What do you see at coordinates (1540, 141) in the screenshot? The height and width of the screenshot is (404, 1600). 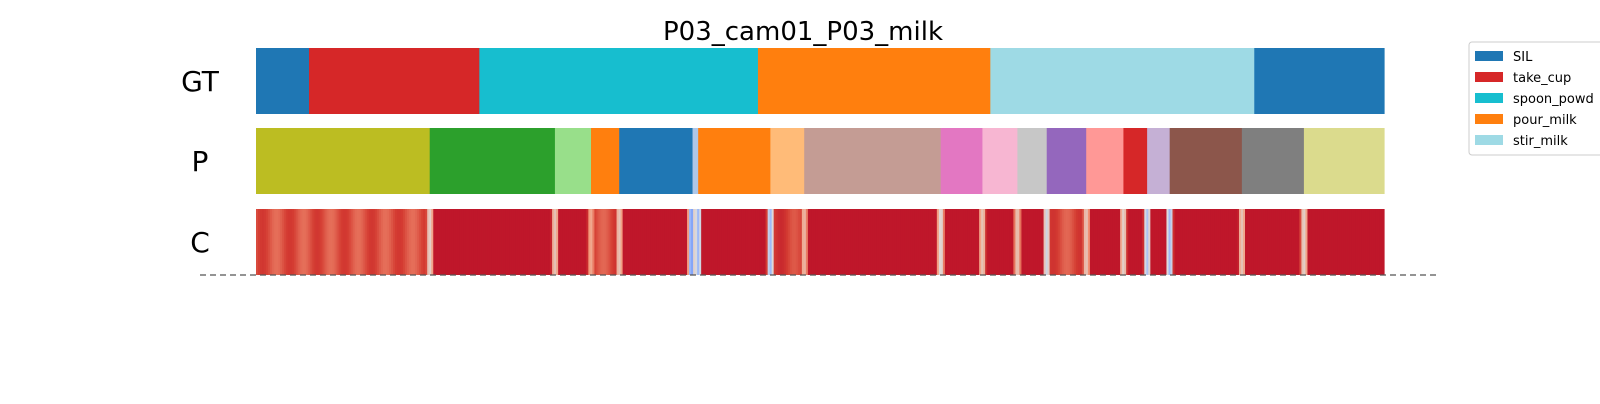 I see `legend-label: stir_milk` at bounding box center [1540, 141].